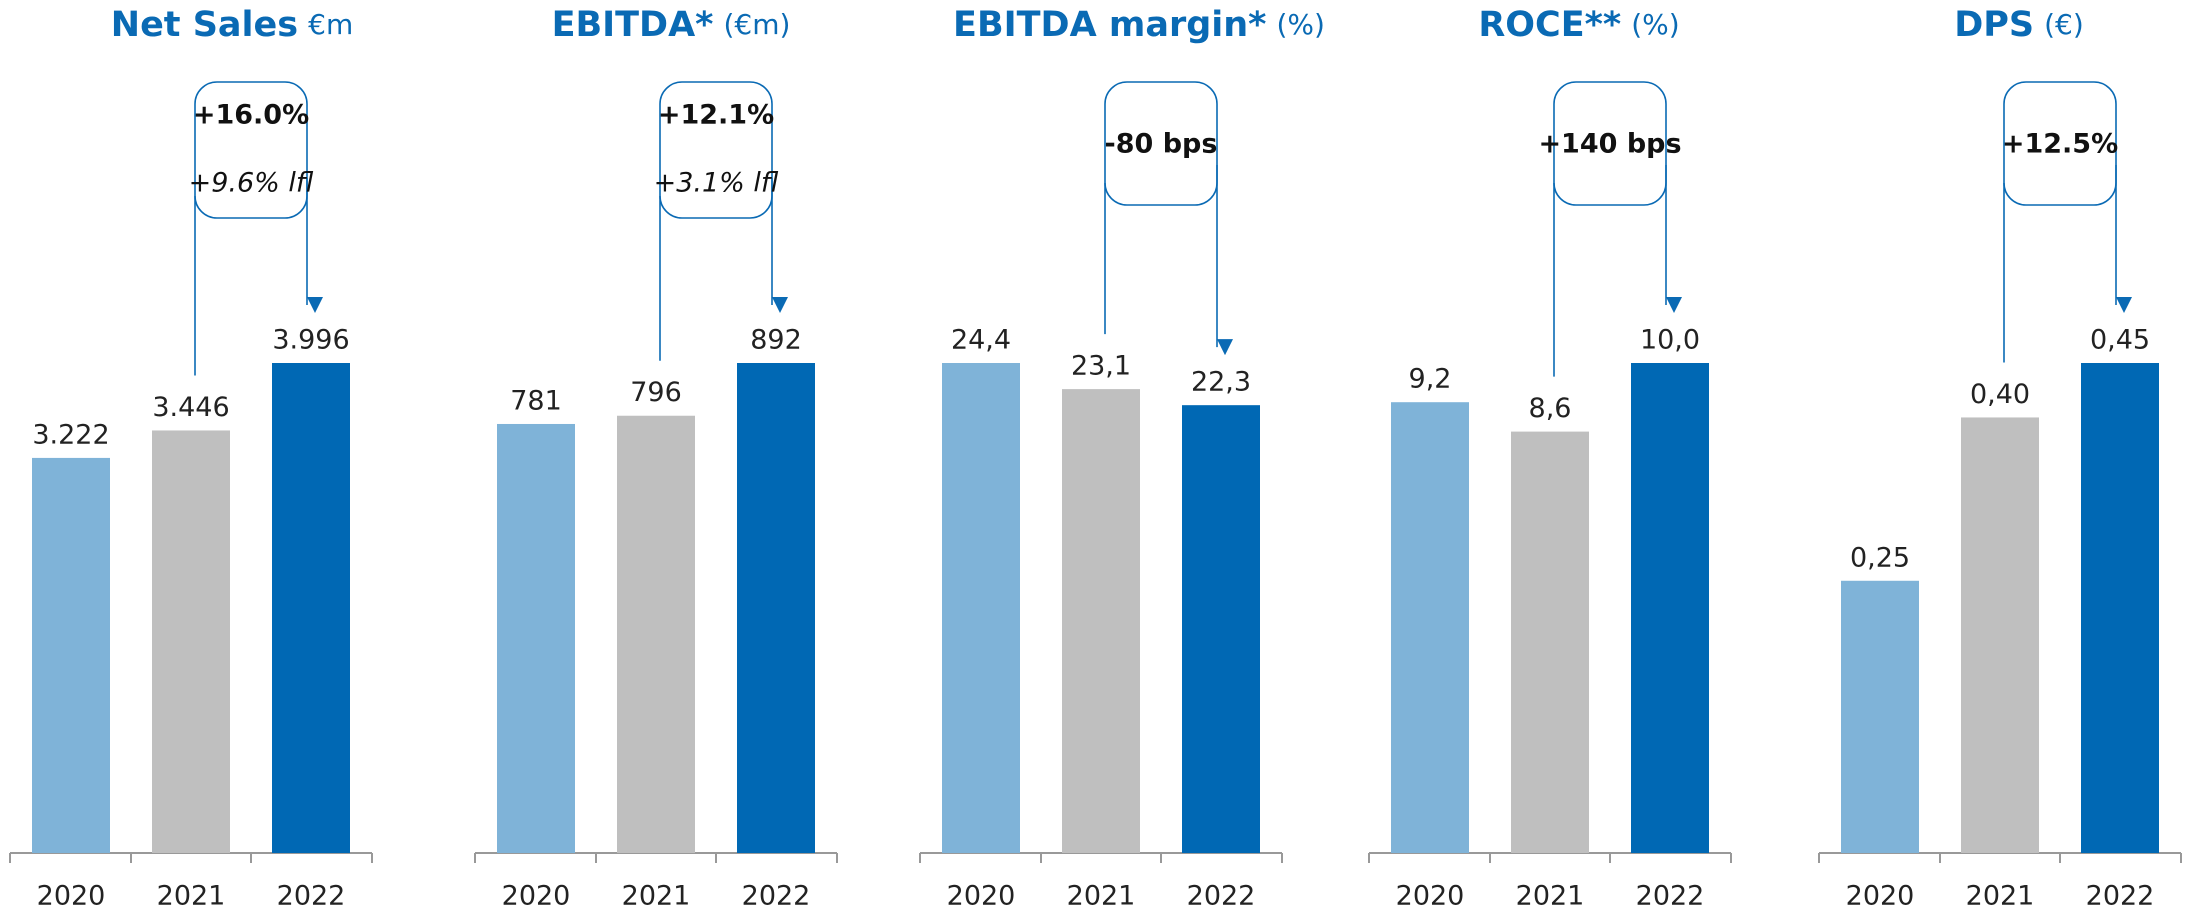  I want to click on callout-text: +16.0%, so click(251, 115).